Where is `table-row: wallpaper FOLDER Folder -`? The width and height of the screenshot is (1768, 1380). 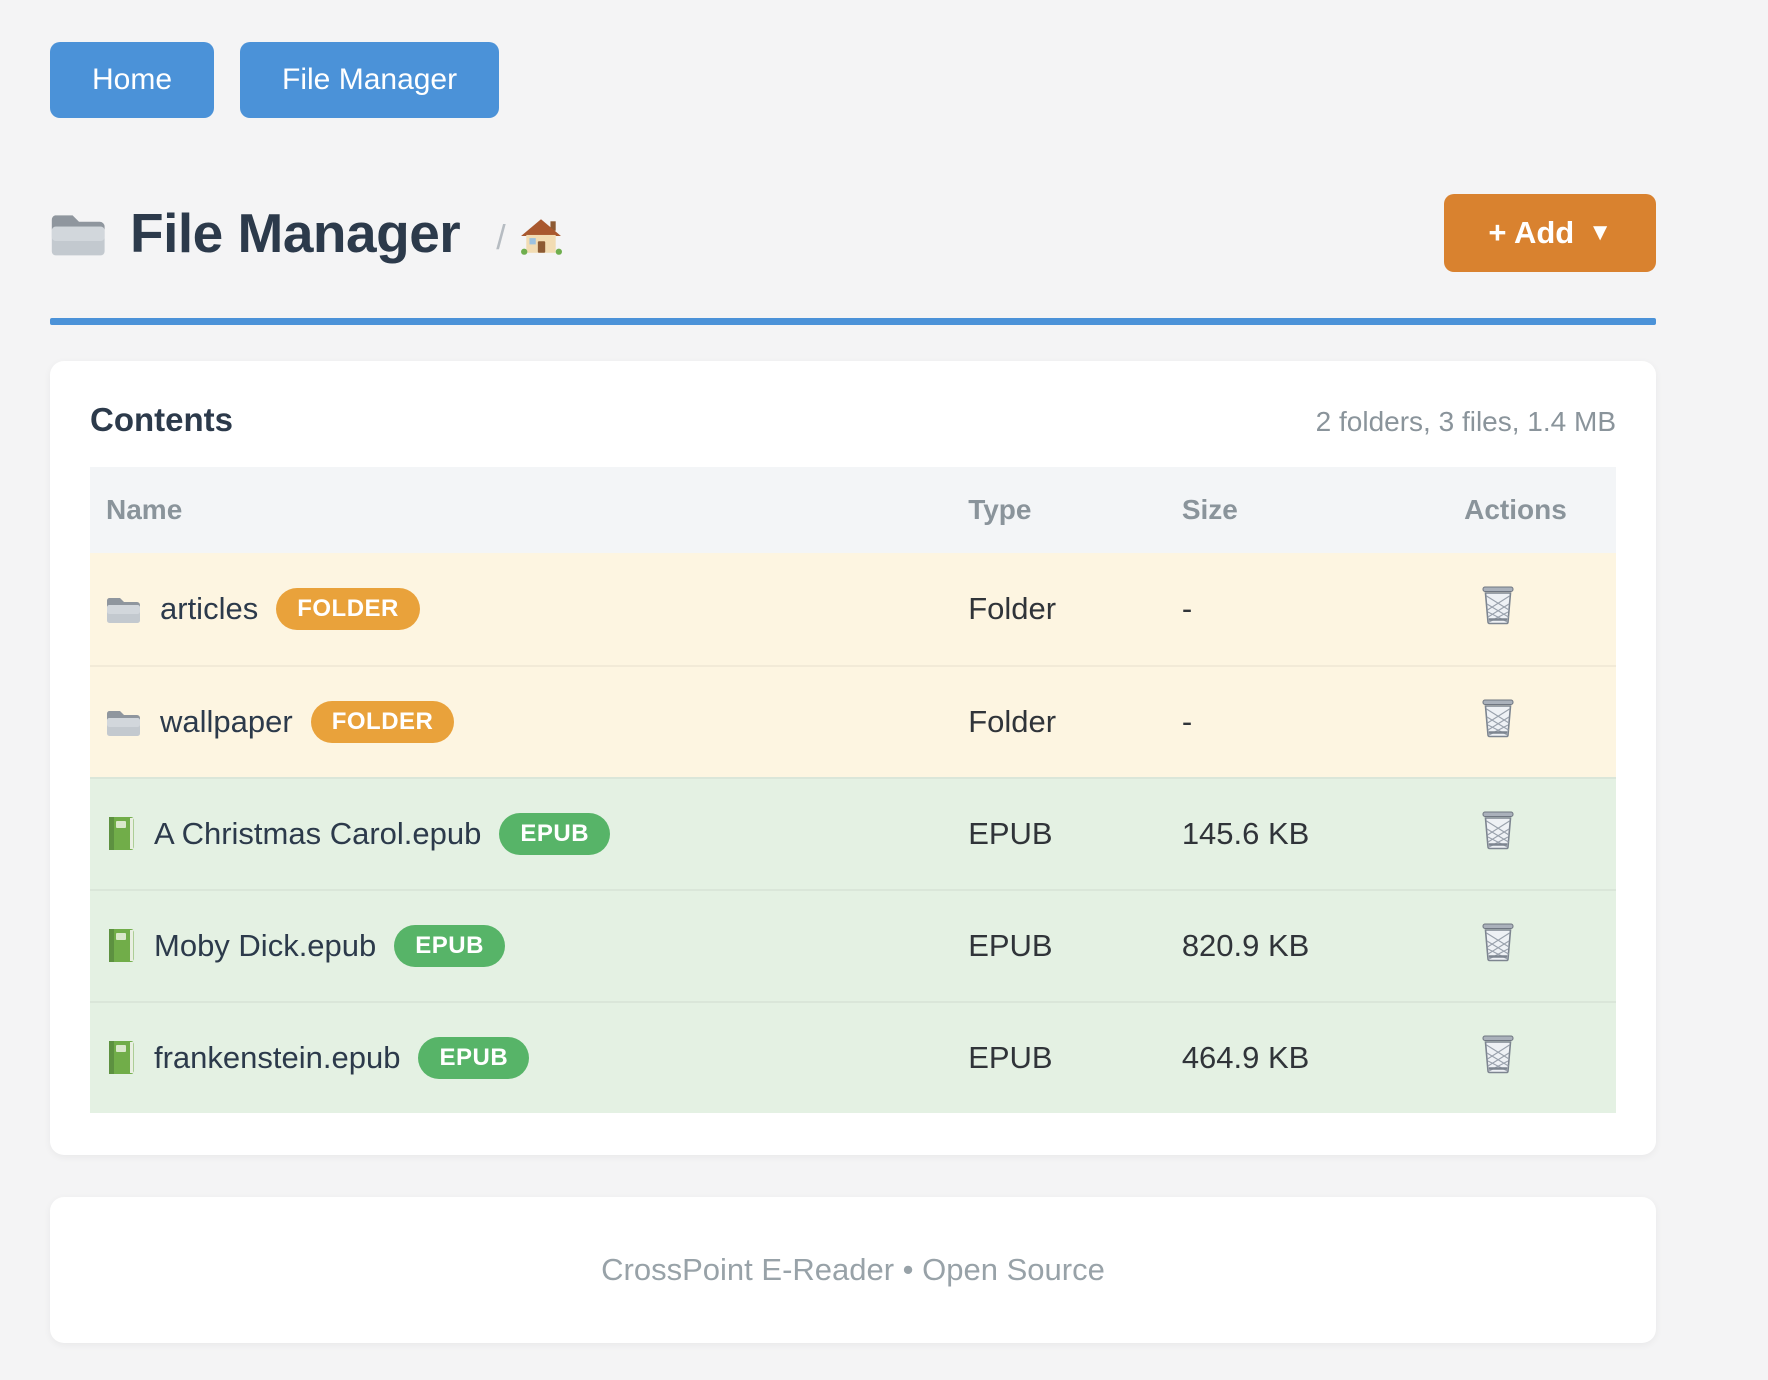
table-row: wallpaper FOLDER Folder - is located at coordinates (853, 721).